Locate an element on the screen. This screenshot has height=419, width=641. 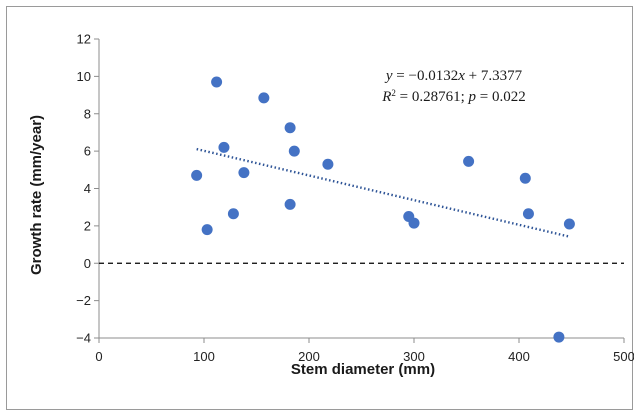
regression-equation: y = −0.0132x + 7.3377 is located at coordinates (453, 76).